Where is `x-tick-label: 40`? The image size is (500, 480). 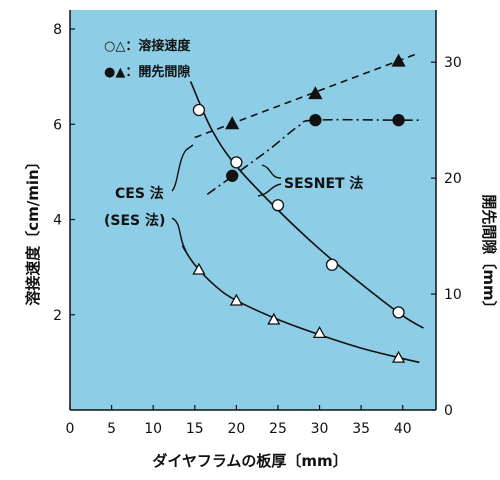
x-tick-label: 40 is located at coordinates (403, 429).